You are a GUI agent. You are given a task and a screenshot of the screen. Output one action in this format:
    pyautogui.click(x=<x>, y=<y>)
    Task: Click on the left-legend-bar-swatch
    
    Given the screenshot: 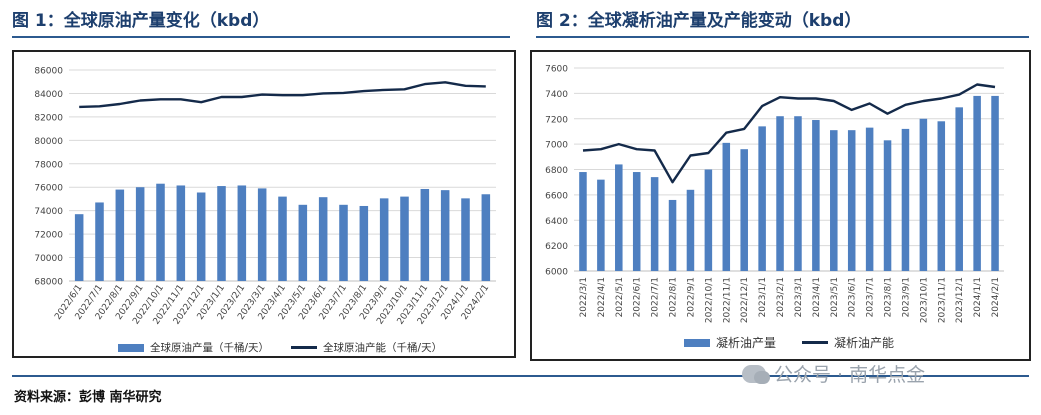 What is the action you would take?
    pyautogui.click(x=131, y=347)
    